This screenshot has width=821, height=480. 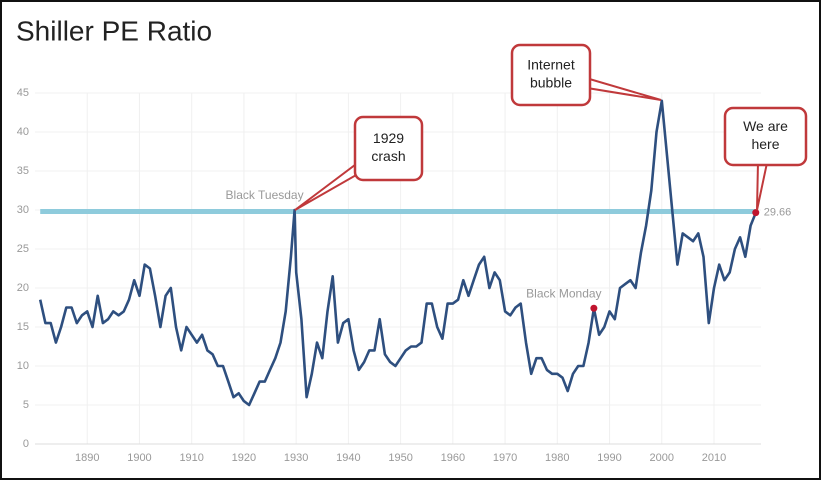 What do you see at coordinates (388, 156) in the screenshot?
I see `callout-text: crash` at bounding box center [388, 156].